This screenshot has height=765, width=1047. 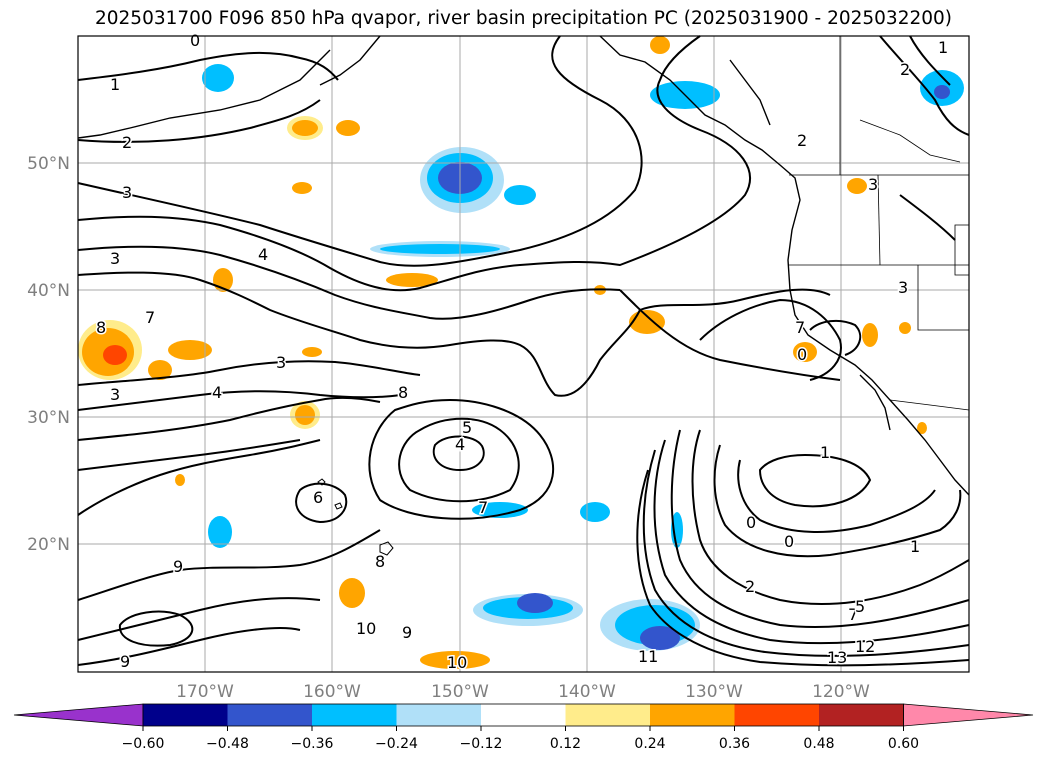 What do you see at coordinates (818, 744) in the screenshot?
I see `colorbar-tick-label: 0.48` at bounding box center [818, 744].